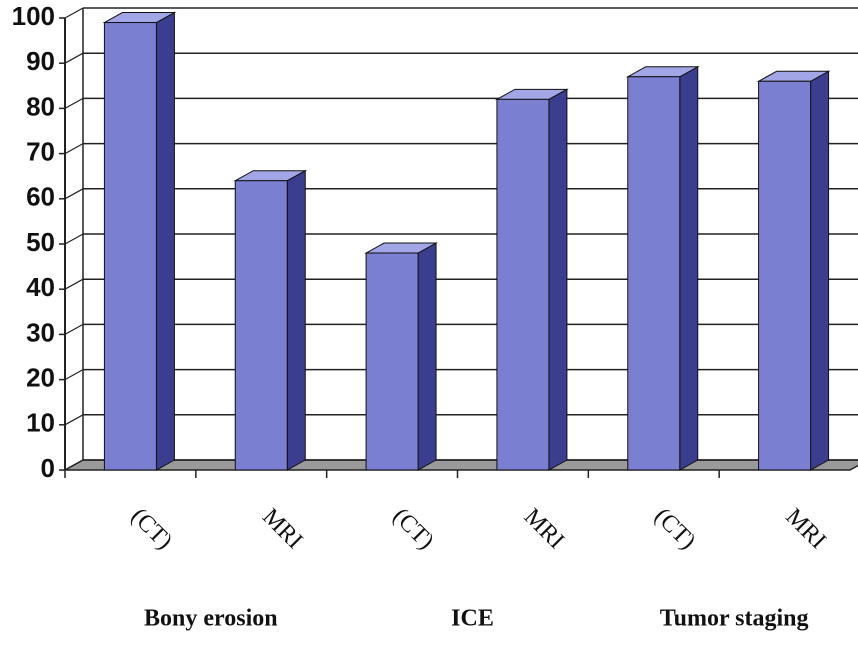 Image resolution: width=858 pixels, height=649 pixels. What do you see at coordinates (472, 619) in the screenshot?
I see `group-label: ICE` at bounding box center [472, 619].